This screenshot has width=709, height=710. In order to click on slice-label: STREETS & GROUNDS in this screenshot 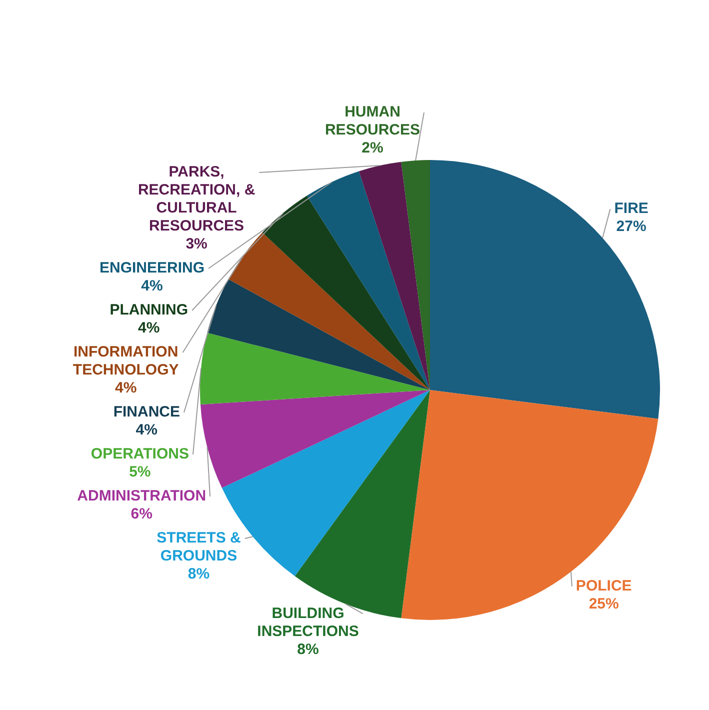, I will do `click(199, 547)`.